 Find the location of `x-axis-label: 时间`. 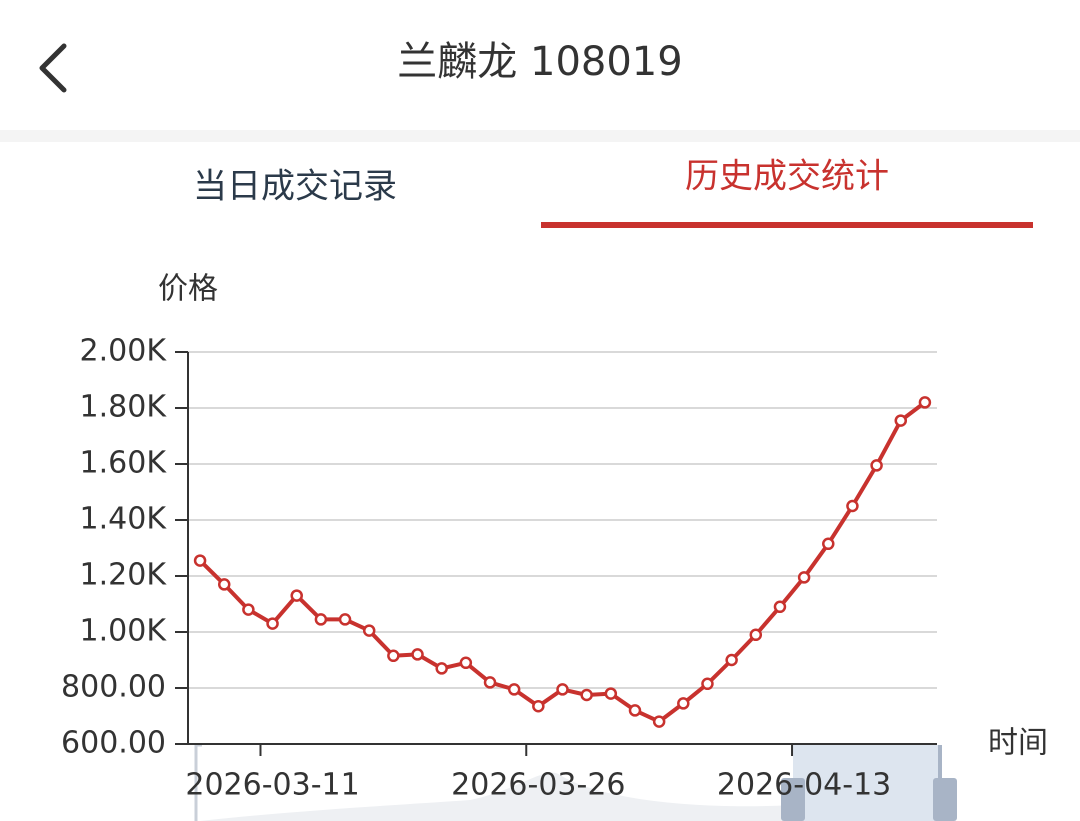

x-axis-label: 时间 is located at coordinates (1018, 743).